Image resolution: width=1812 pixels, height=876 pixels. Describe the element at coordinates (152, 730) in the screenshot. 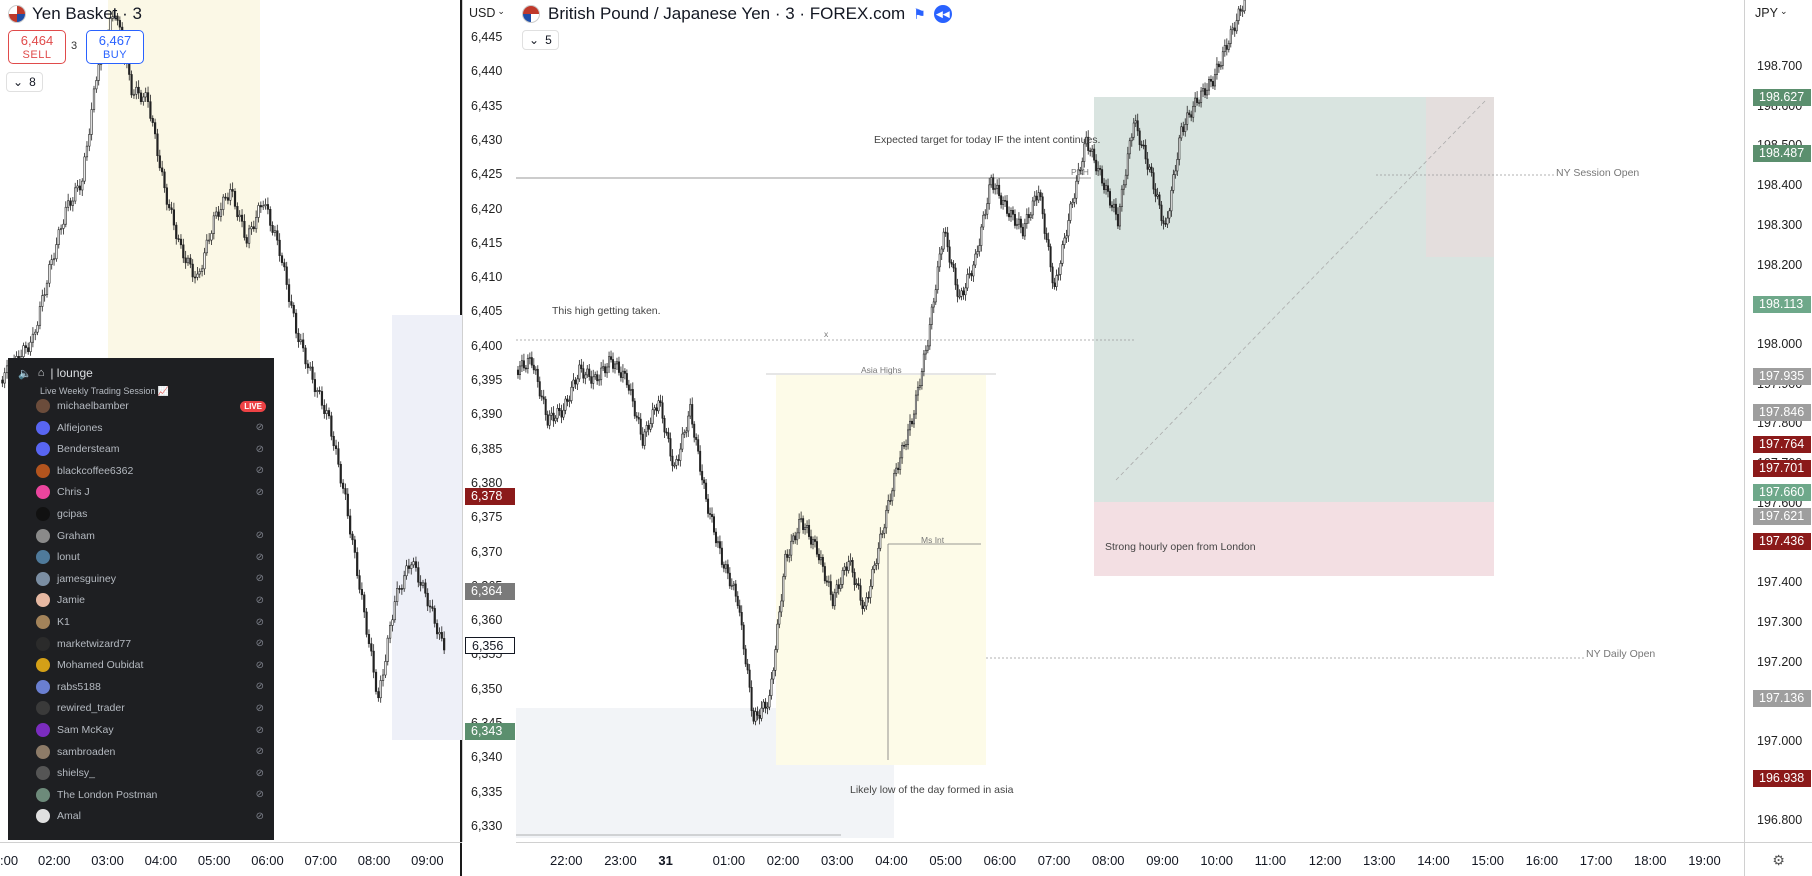

I see `discord-member: Sam McKay ⊘` at that location.